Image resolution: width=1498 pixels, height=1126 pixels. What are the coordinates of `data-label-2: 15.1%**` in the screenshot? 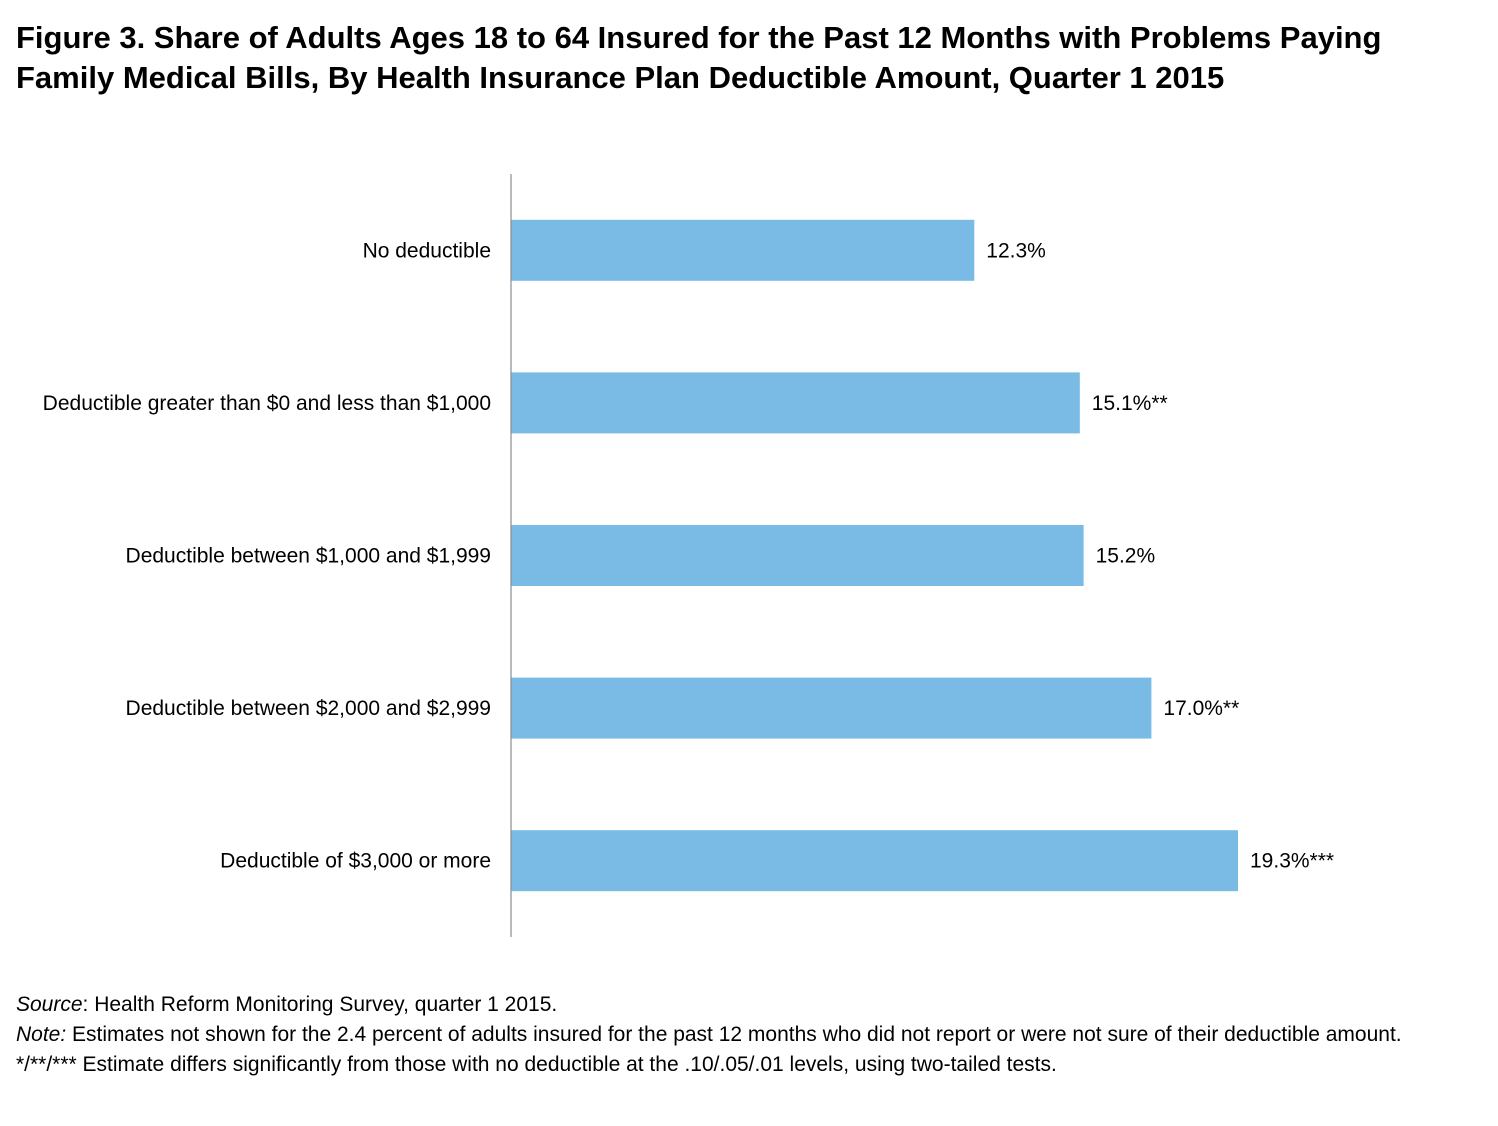 It's located at (1130, 403).